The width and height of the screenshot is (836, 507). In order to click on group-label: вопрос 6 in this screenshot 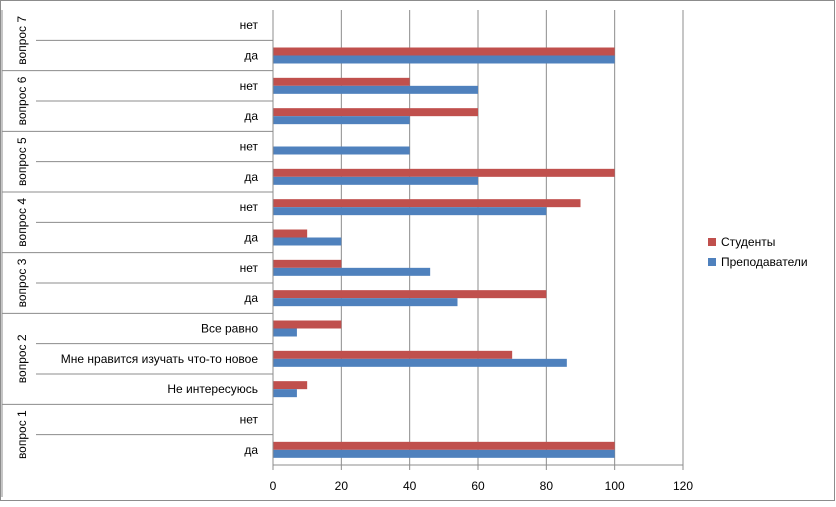, I will do `click(22, 100)`.